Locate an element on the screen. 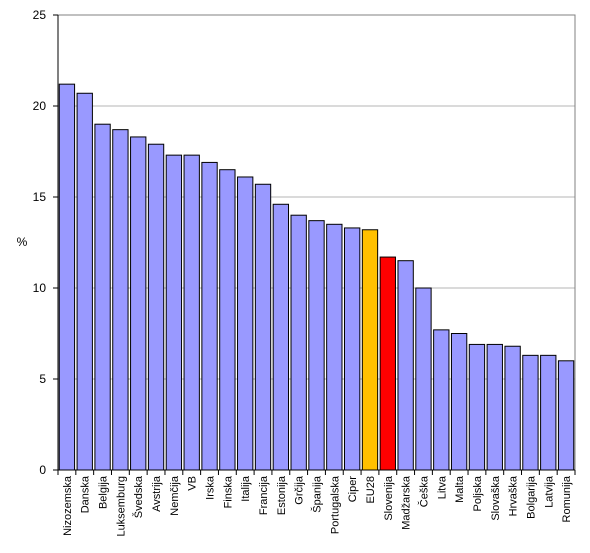 Image resolution: width=590 pixels, height=553 pixels. x-category-label: Francija is located at coordinates (264, 495).